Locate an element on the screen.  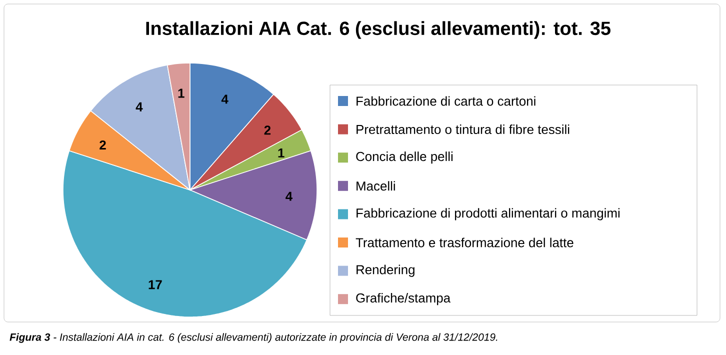
legend-label: Fabbricazione di prodotti alimentari o mangimi is located at coordinates (488, 214).